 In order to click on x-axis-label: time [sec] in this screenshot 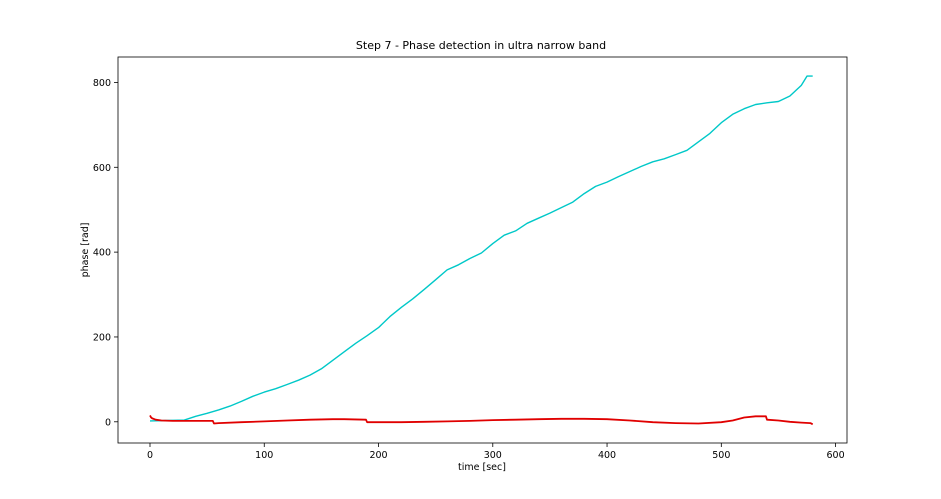, I will do `click(482, 467)`.